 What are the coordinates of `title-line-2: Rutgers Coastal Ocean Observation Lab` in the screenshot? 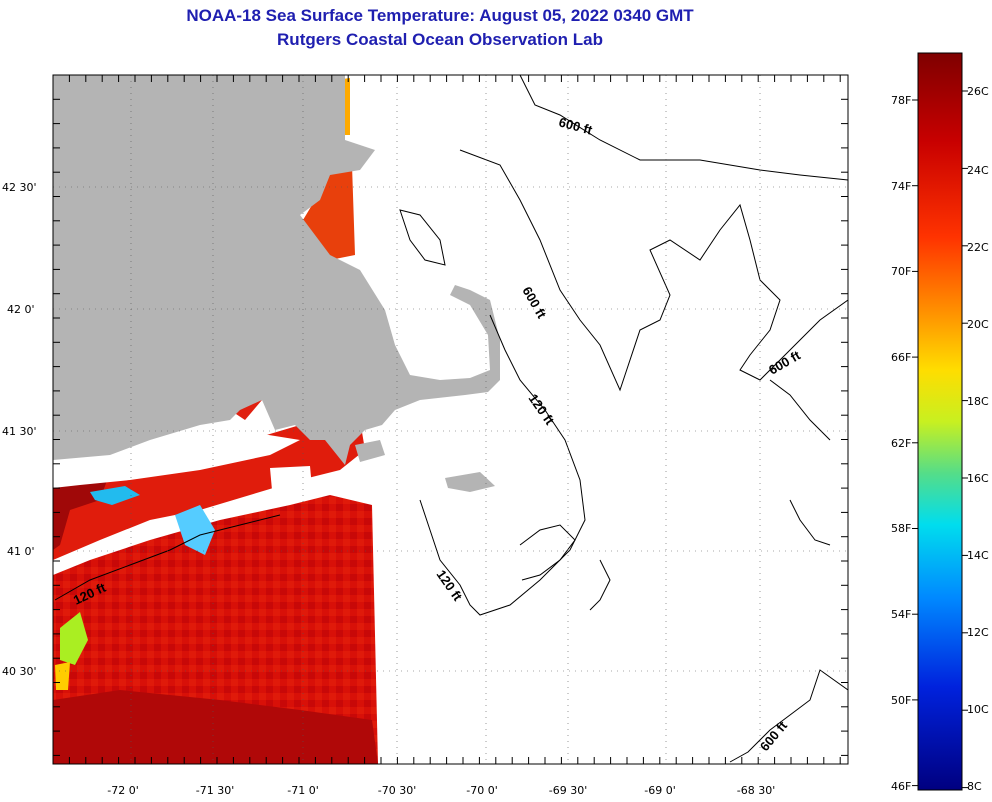 It's located at (440, 39).